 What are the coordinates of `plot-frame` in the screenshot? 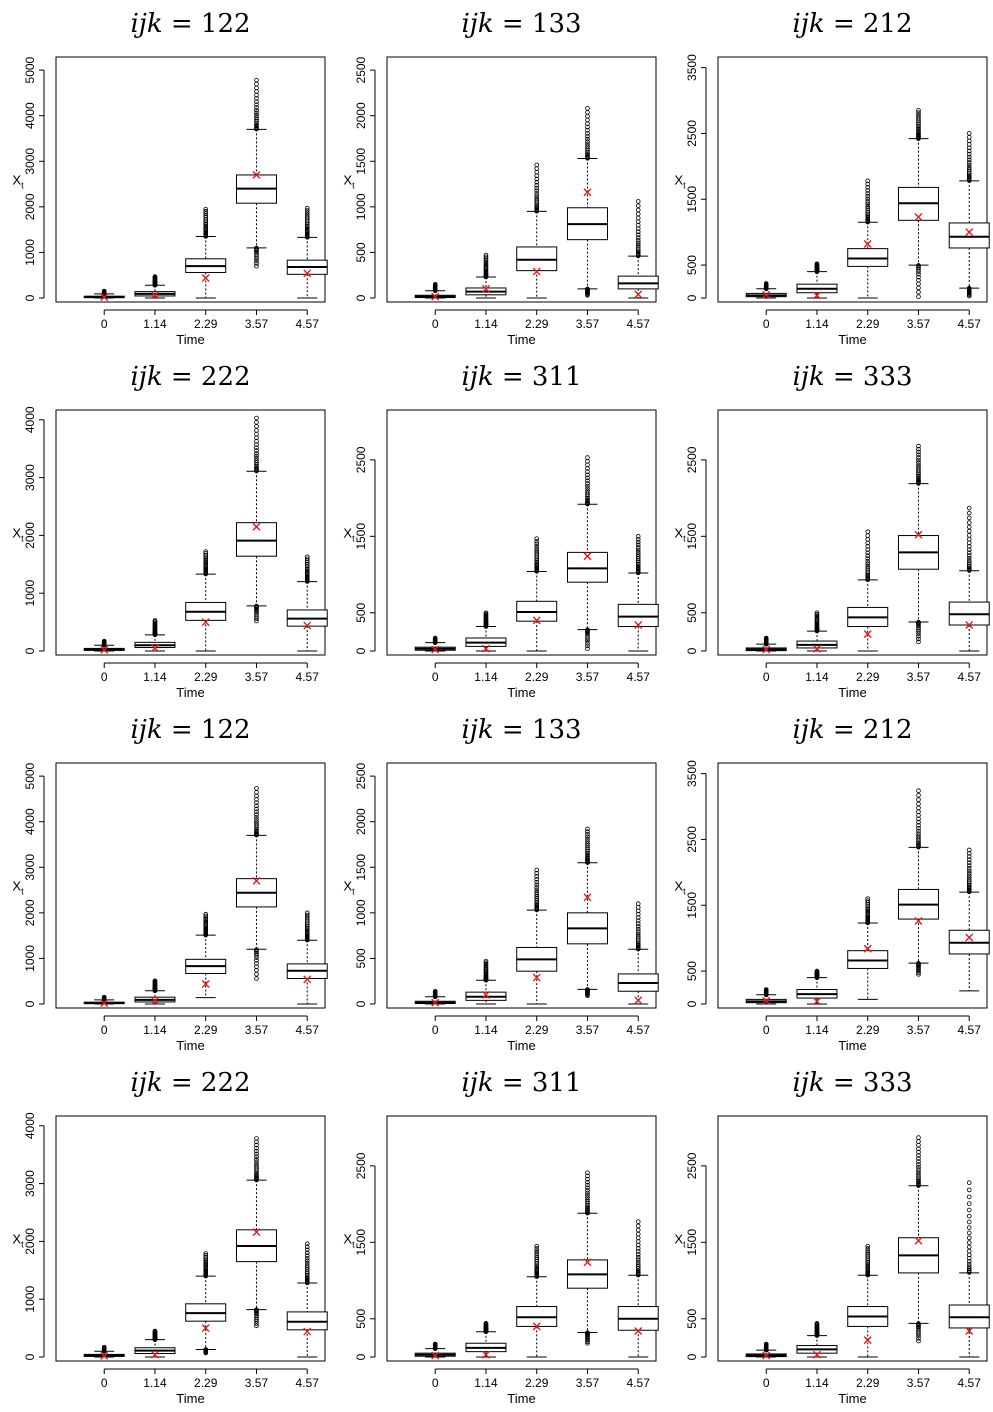 It's located at (852, 532).